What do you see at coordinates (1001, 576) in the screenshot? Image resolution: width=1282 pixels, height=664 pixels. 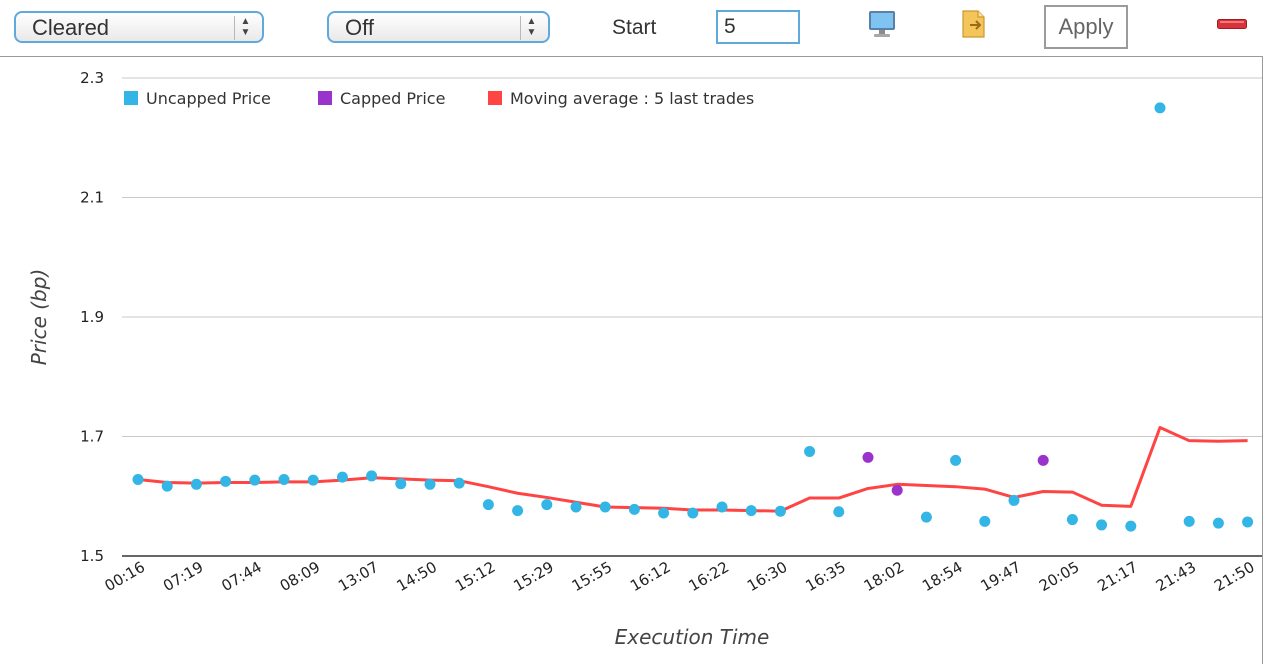 I see `x-tick-label: 19:47` at bounding box center [1001, 576].